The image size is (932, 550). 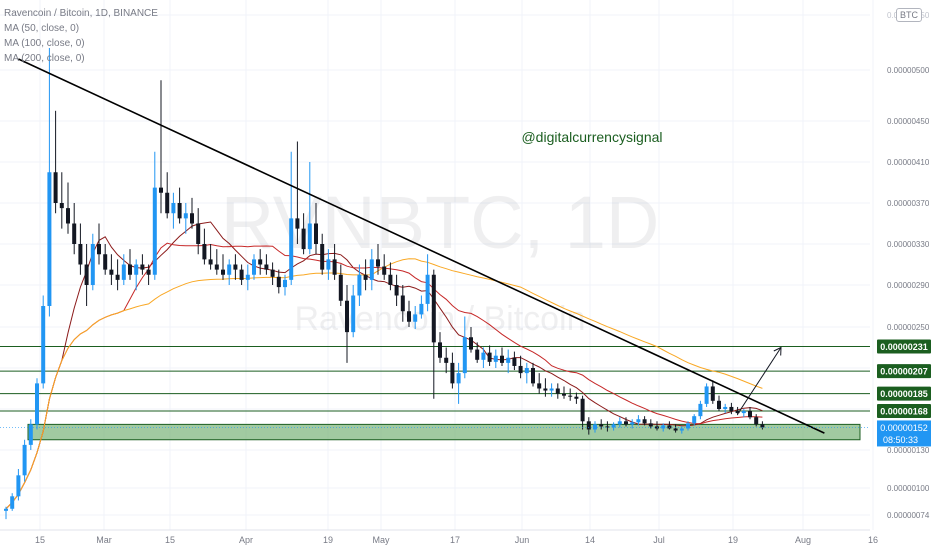 I want to click on x-tick-label: 14, so click(x=590, y=540).